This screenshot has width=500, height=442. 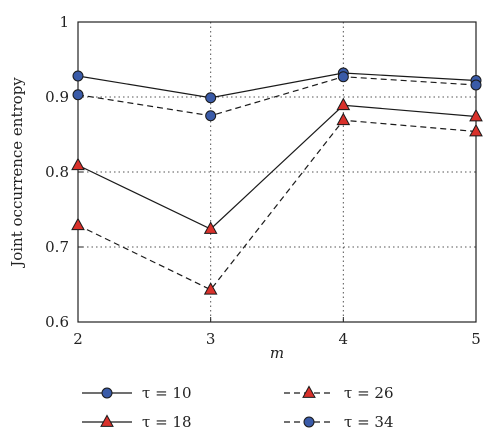 What do you see at coordinates (64, 22) in the screenshot?
I see `y-tick-label: 1` at bounding box center [64, 22].